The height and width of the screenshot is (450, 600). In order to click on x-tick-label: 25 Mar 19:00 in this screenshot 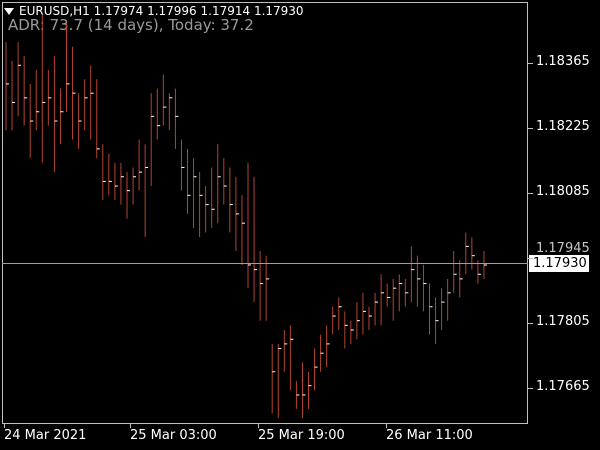, I will do `click(301, 435)`.